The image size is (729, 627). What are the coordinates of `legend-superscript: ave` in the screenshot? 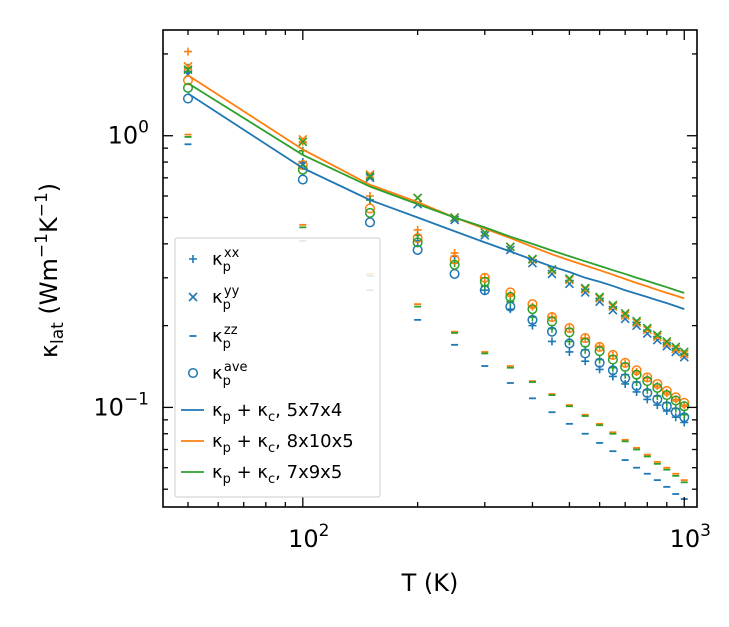 It's located at (236, 367).